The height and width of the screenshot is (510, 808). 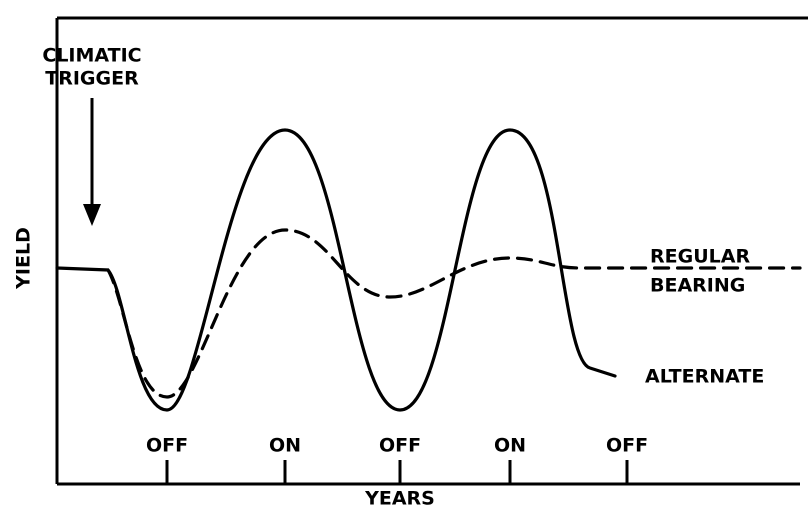 I want to click on x-ticks: OFF ON OFF ON OFF, so click(x=397, y=459).